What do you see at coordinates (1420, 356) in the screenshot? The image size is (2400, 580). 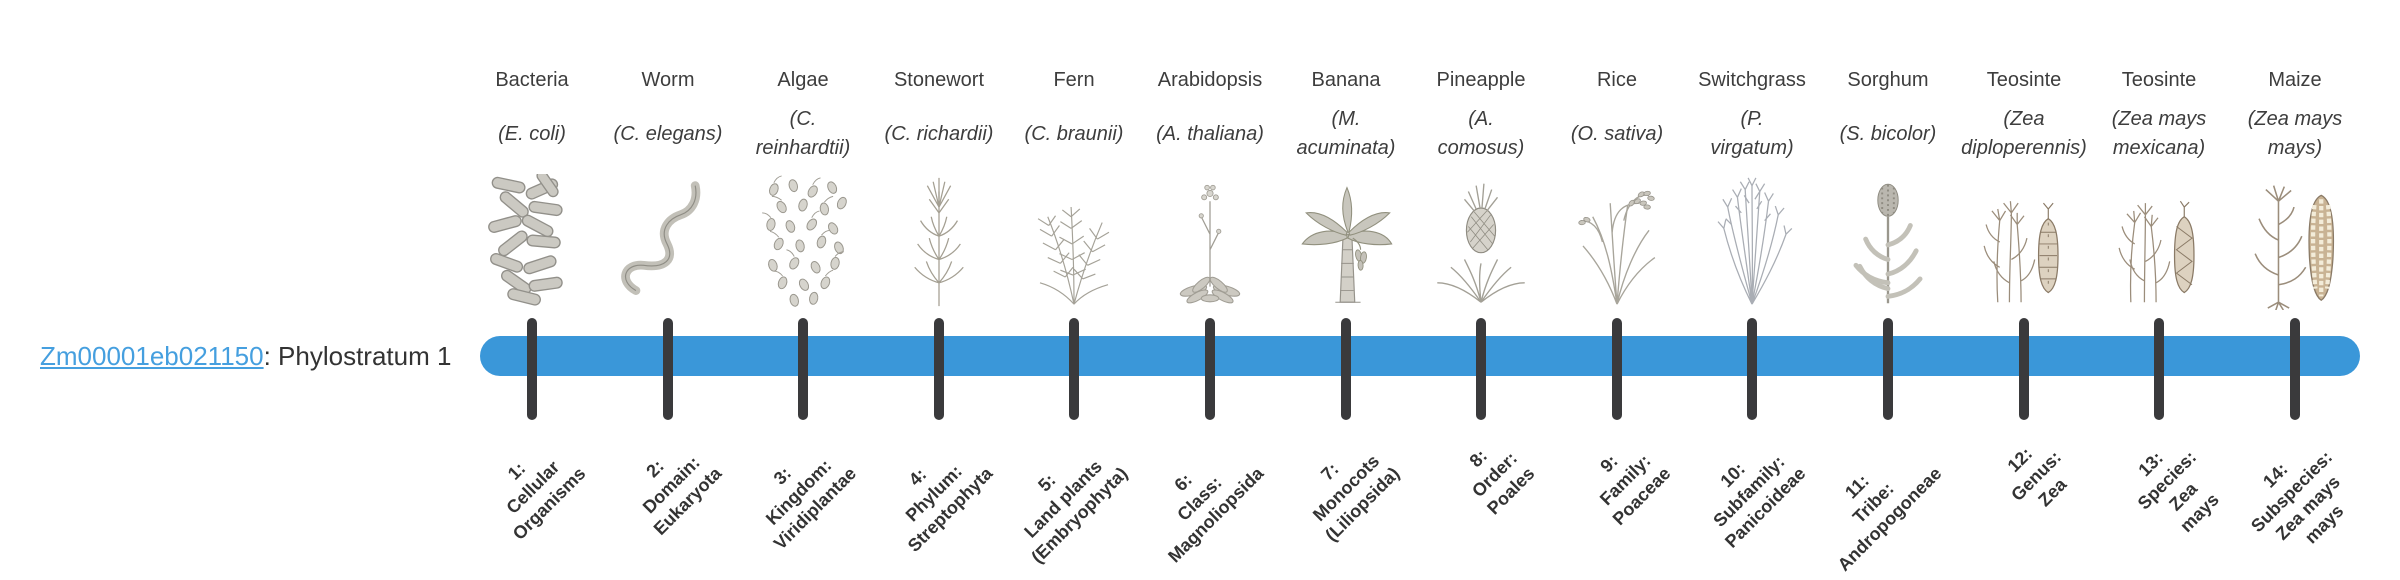 I see `timeline-bar` at bounding box center [1420, 356].